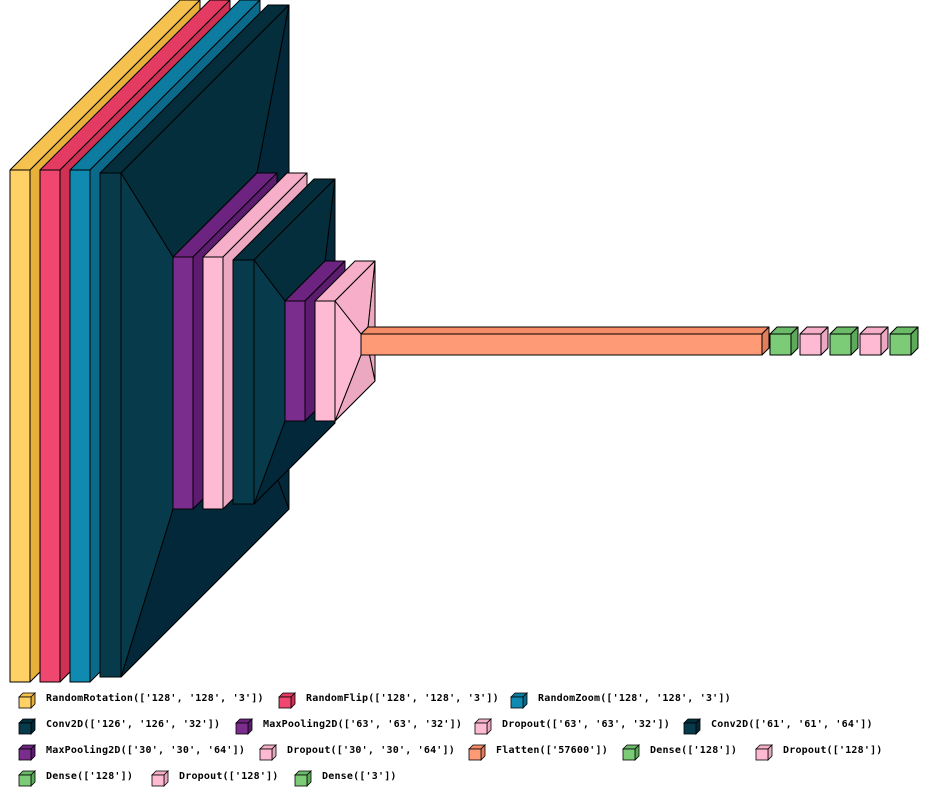 Image resolution: width=929 pixels, height=797 pixels. Describe the element at coordinates (359, 776) in the screenshot. I see `legend-label: Dense(['3'])` at that location.